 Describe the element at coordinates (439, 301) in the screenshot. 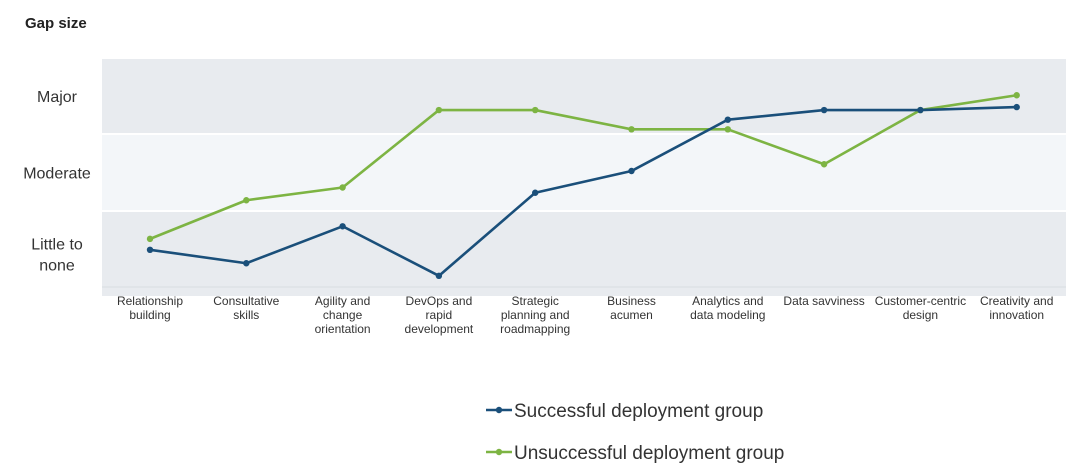

I see `category-label: DevOps and` at that location.